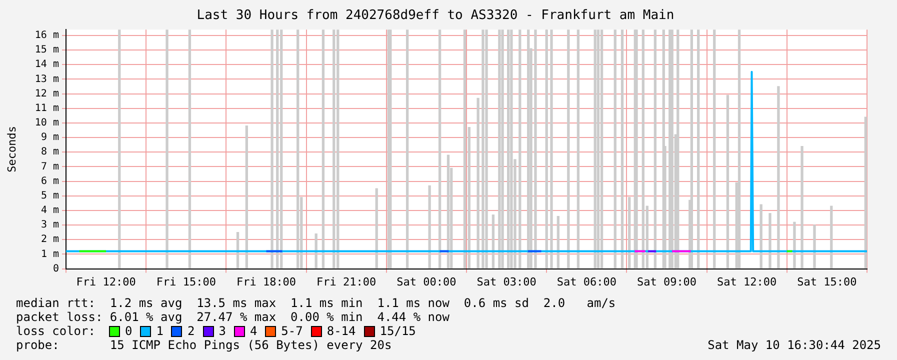 The height and width of the screenshot is (360, 897). Describe the element at coordinates (46, 64) in the screenshot. I see `y-tick-label: 14 m` at that location.